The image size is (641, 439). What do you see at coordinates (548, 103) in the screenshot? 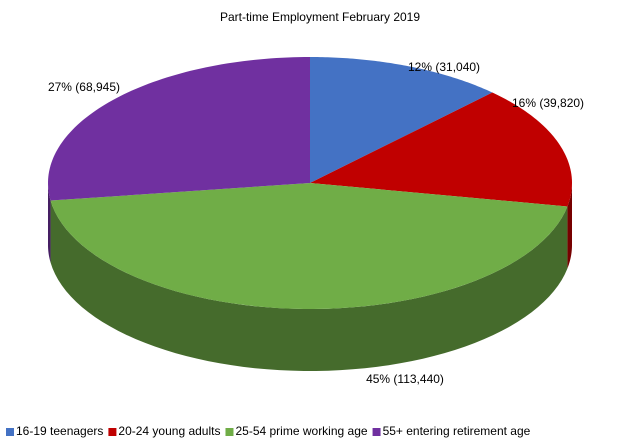
I see `data-label: 16% (39,820)` at bounding box center [548, 103].